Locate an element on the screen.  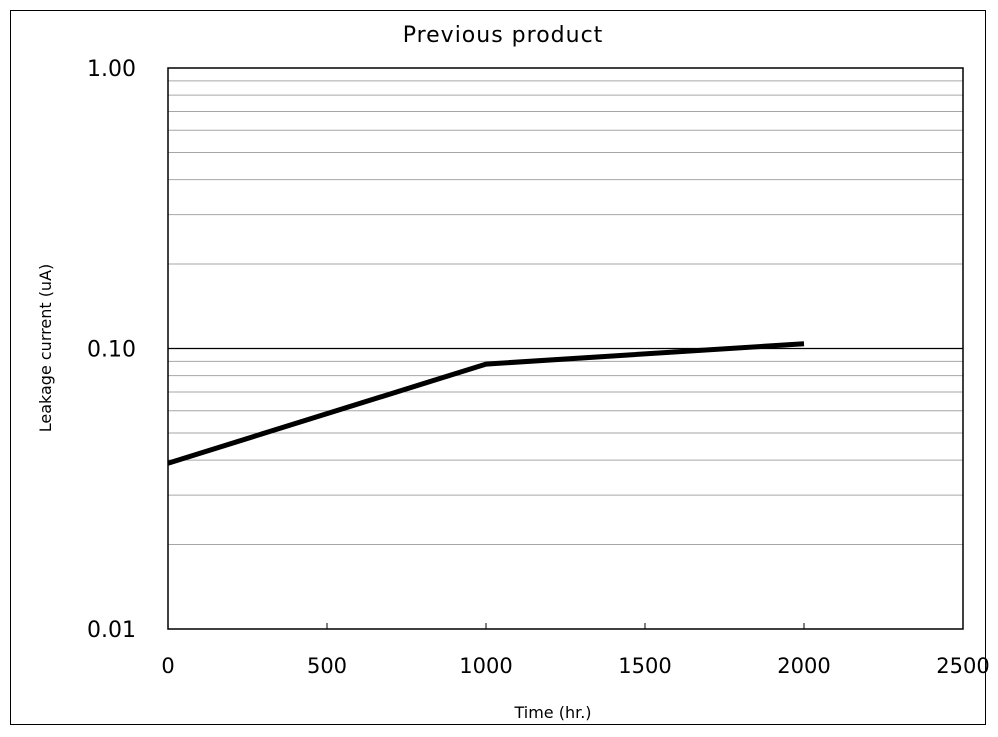
x-tick-label: 2000 is located at coordinates (803, 666).